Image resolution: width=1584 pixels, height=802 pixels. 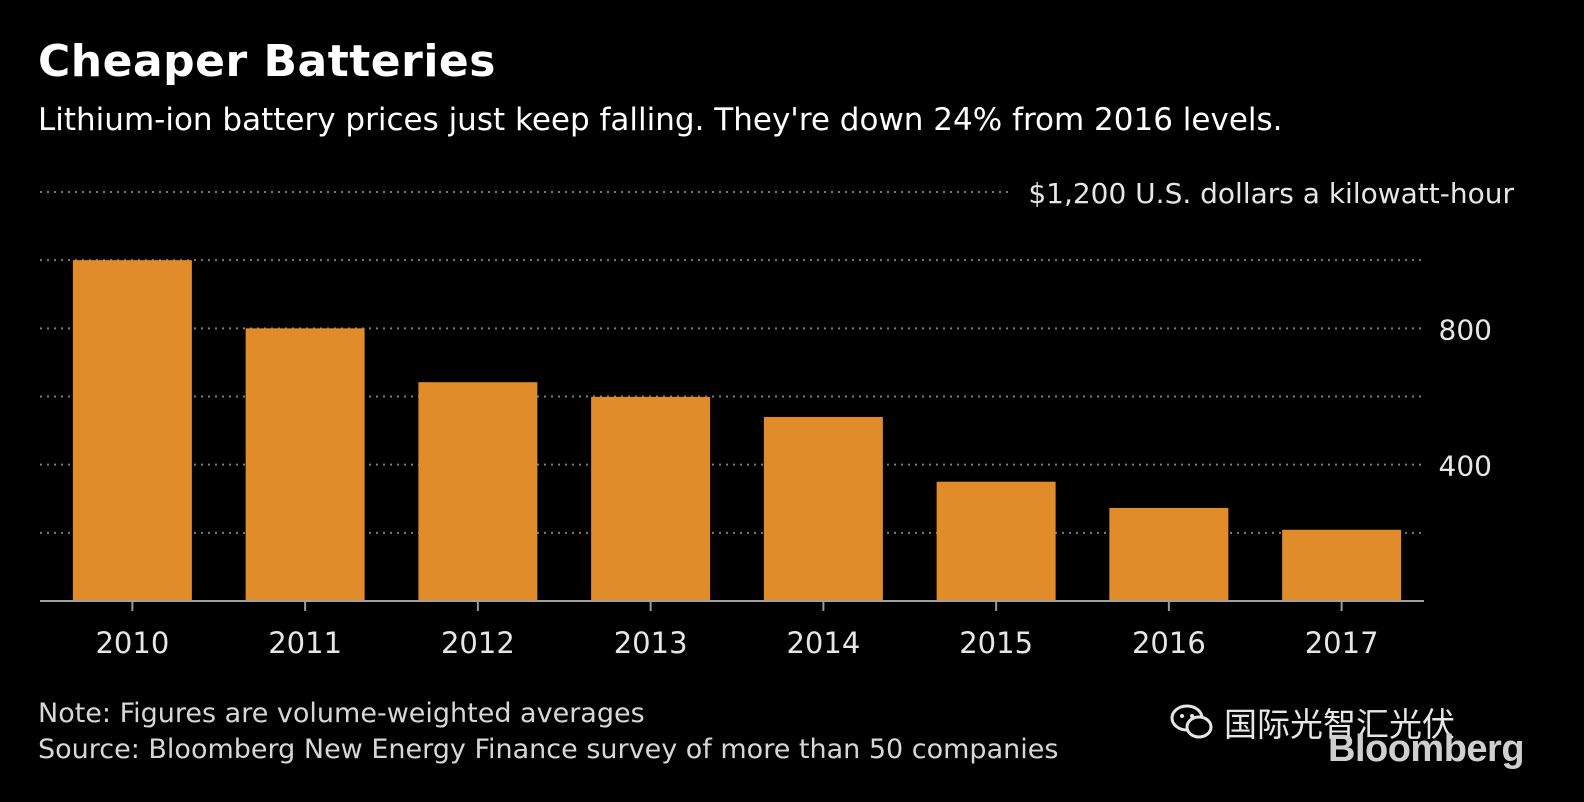 I want to click on x-tick-label: 2015, so click(x=996, y=643).